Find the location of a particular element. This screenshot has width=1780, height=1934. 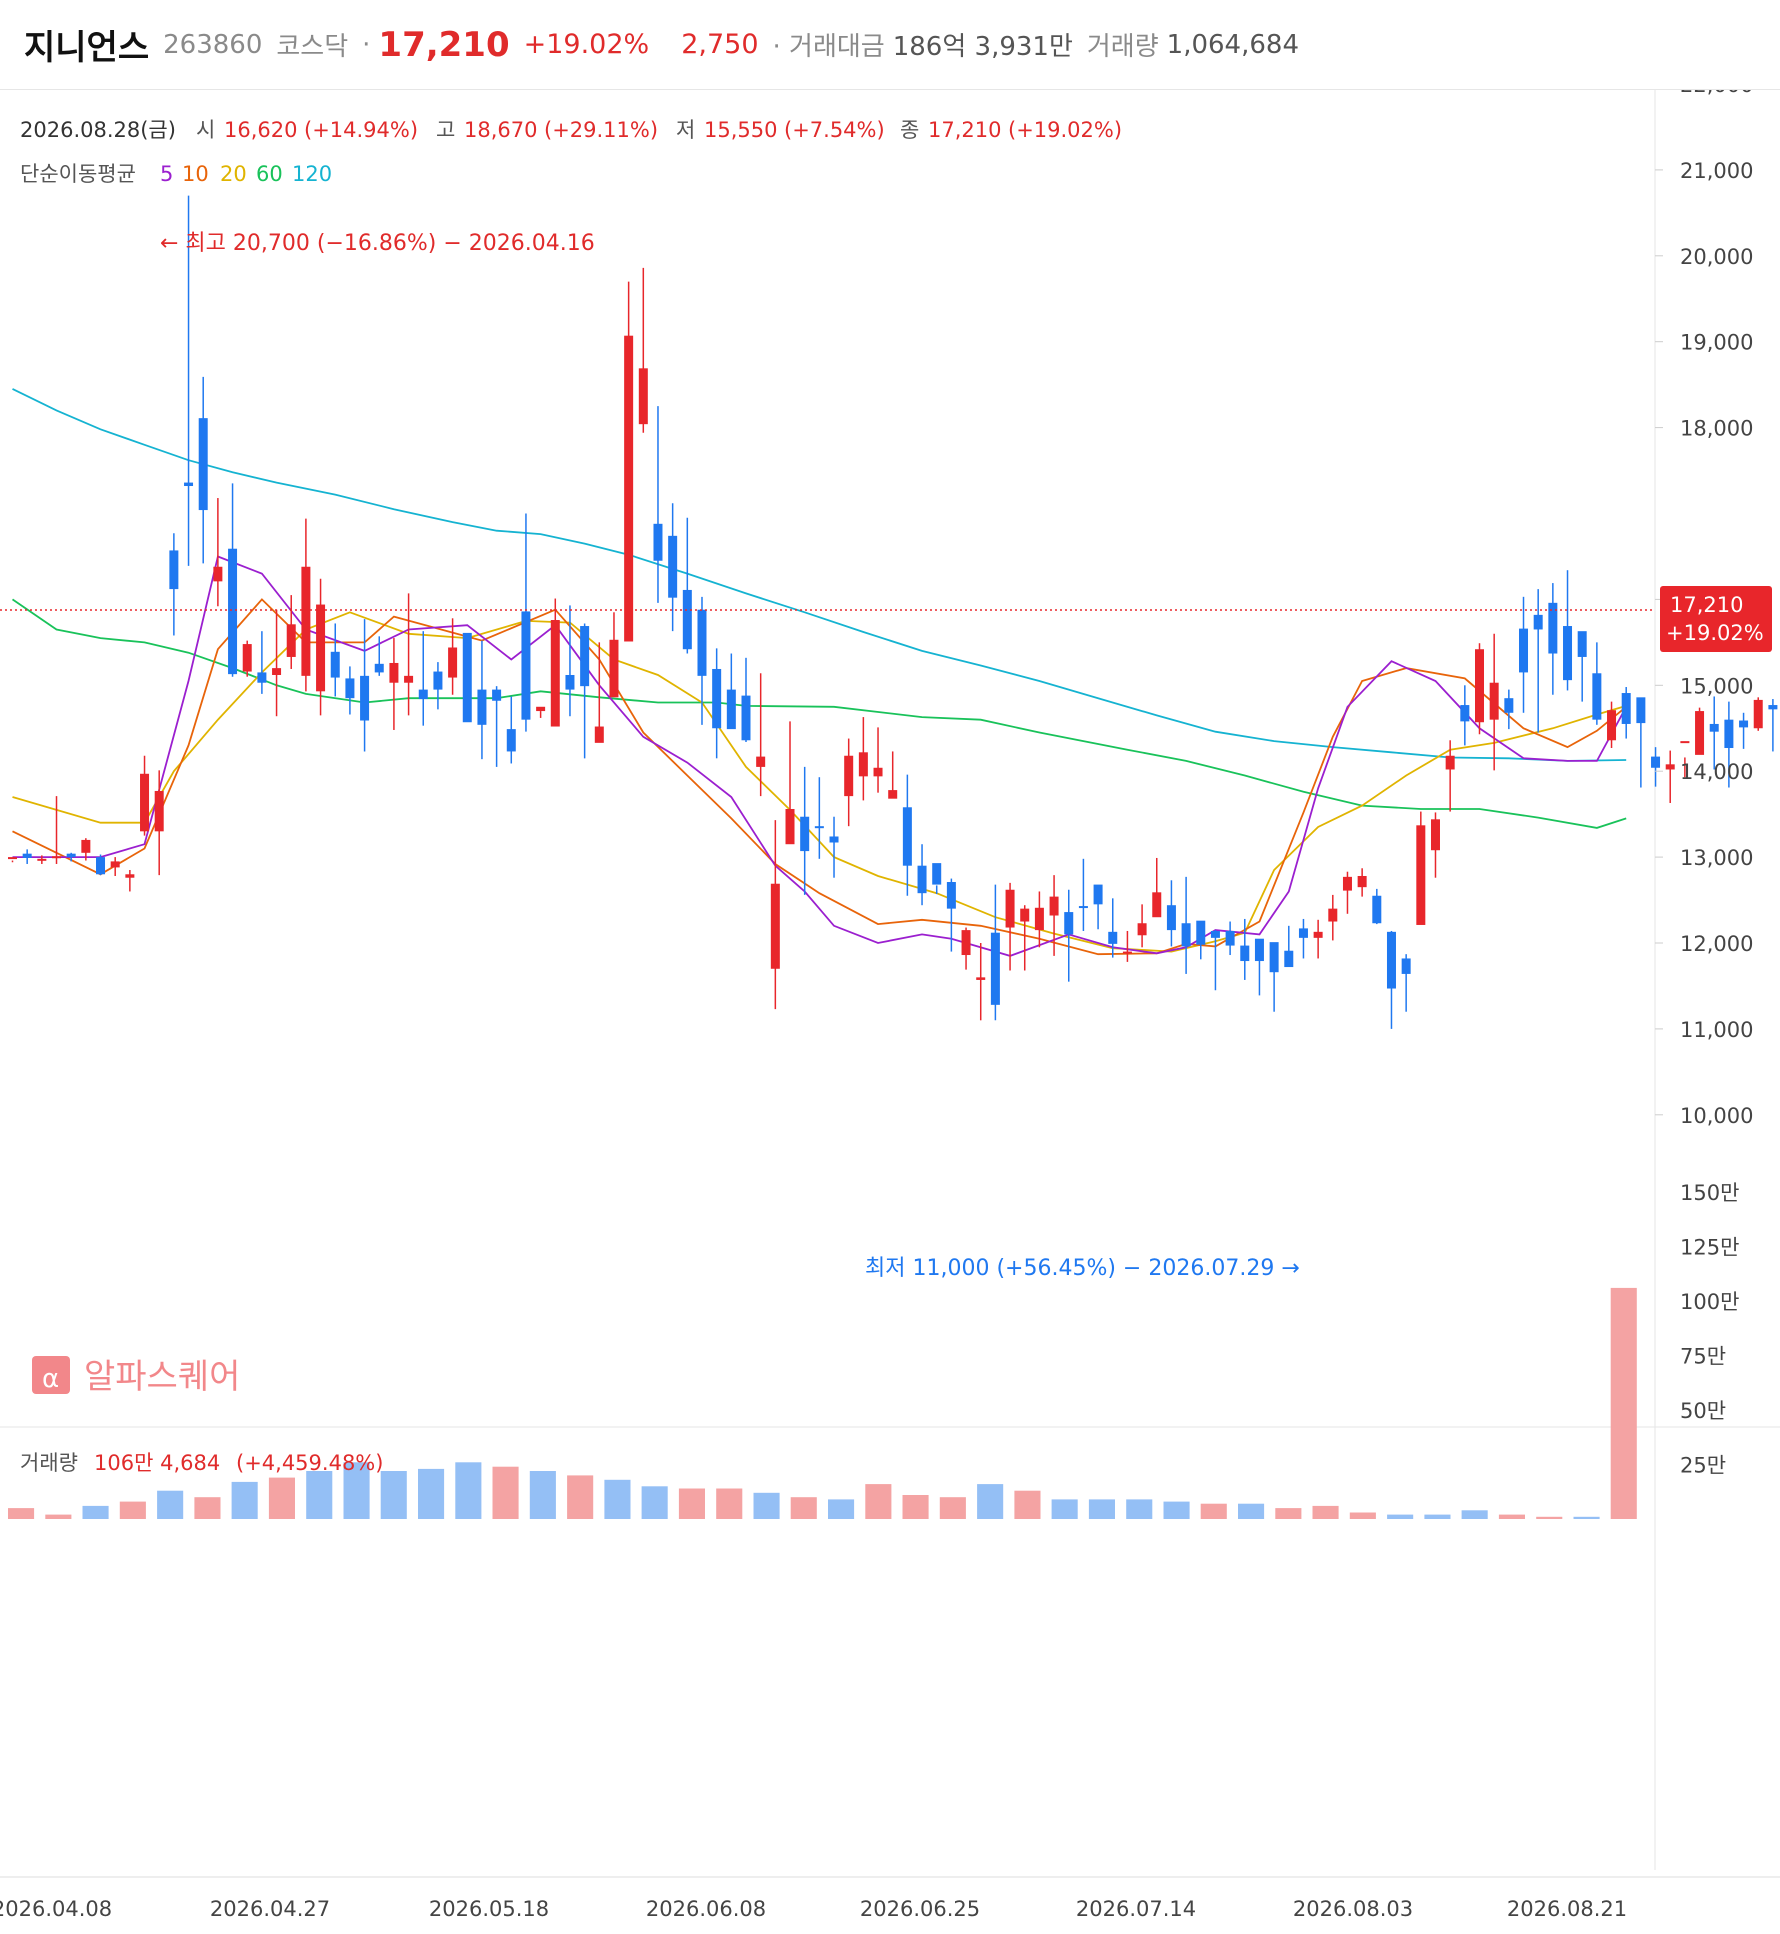

high-annotation: ← 최고 20,700 (−16.86%) − 2026.04.16 is located at coordinates (377, 243).